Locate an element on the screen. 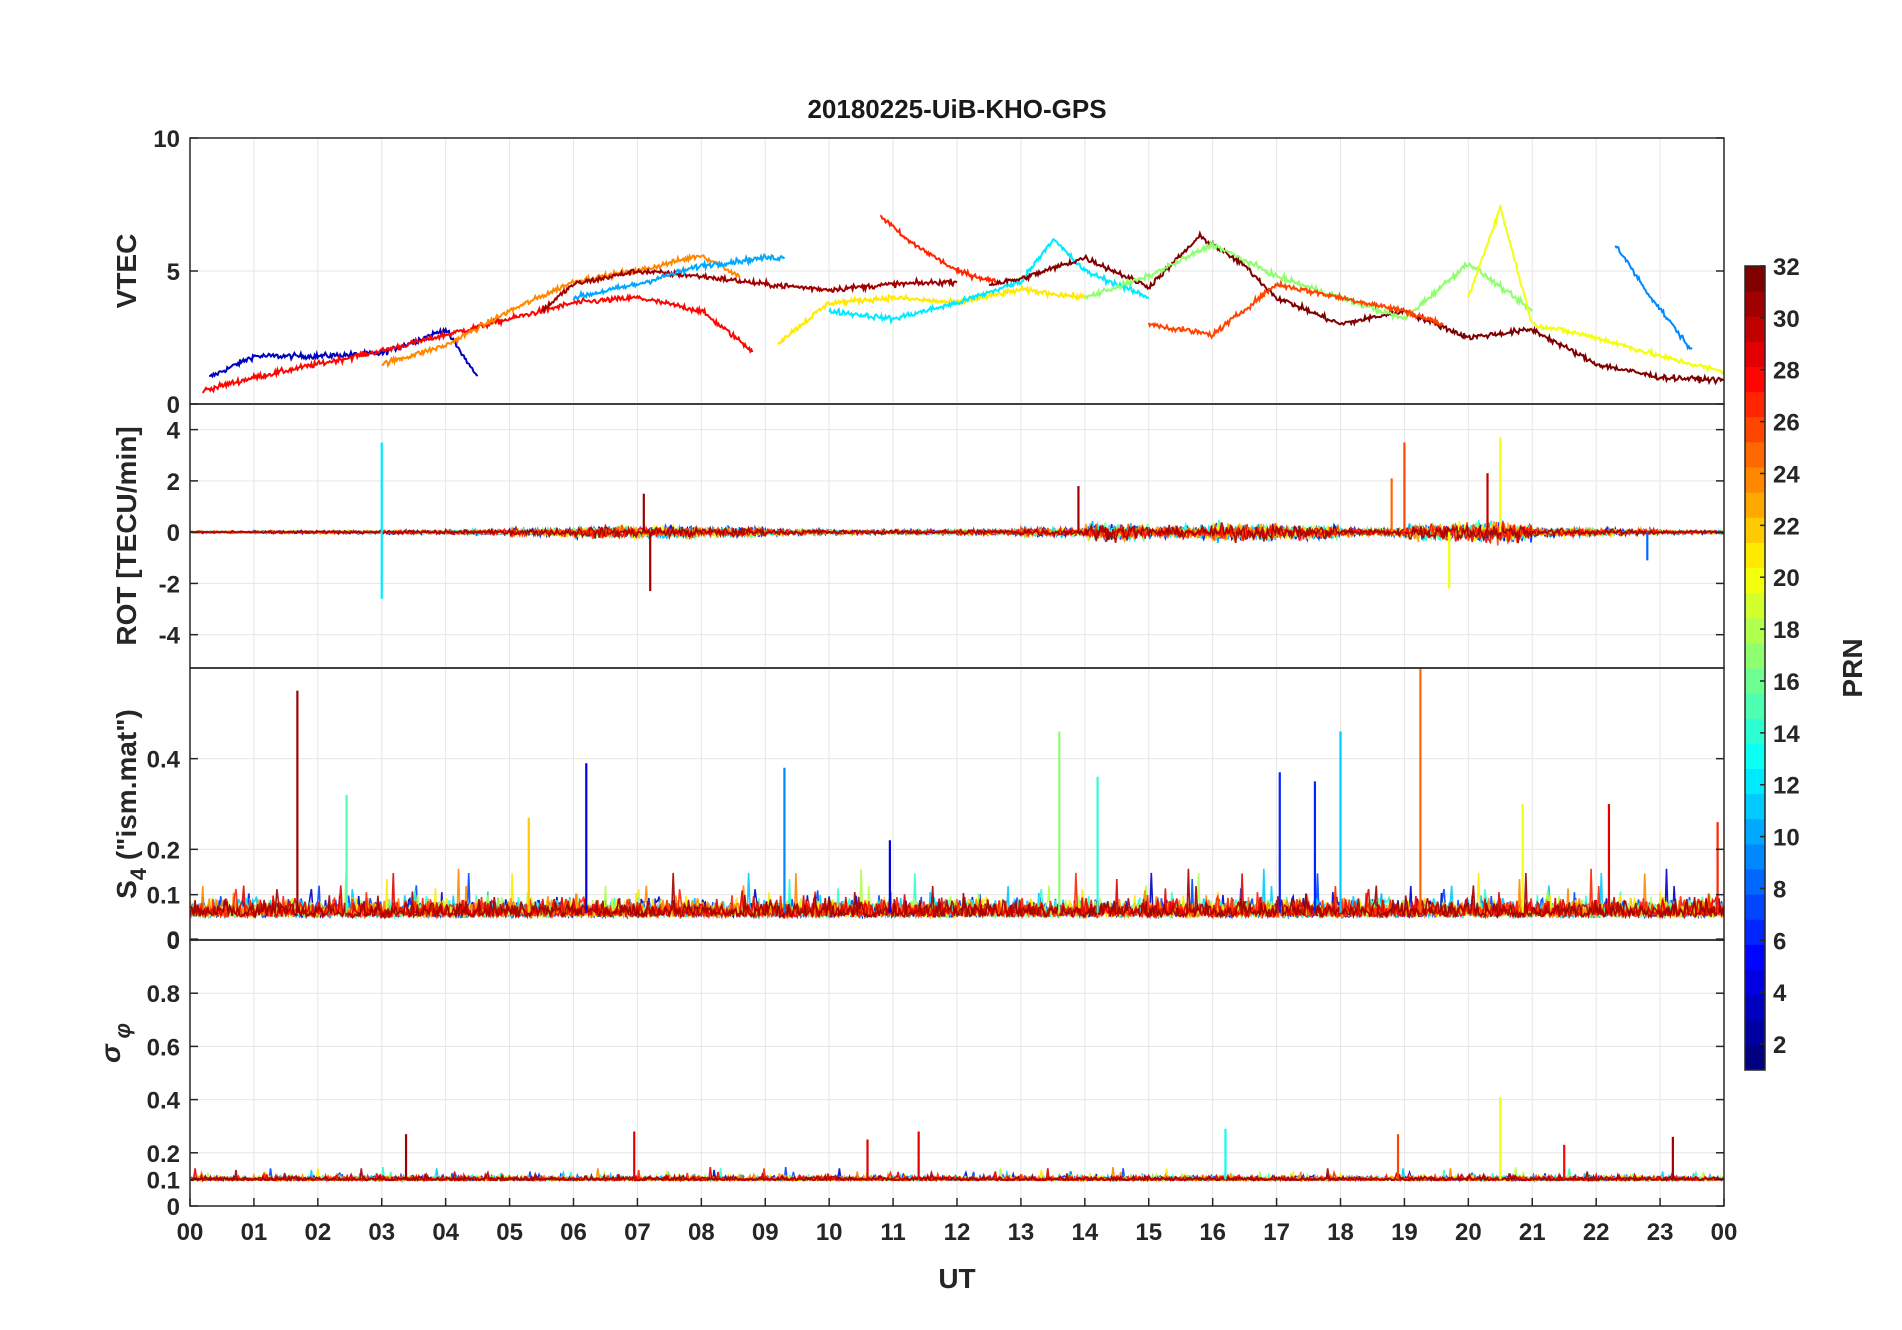 The image size is (1902, 1330). x-tick-label: 19 is located at coordinates (1404, 1232).